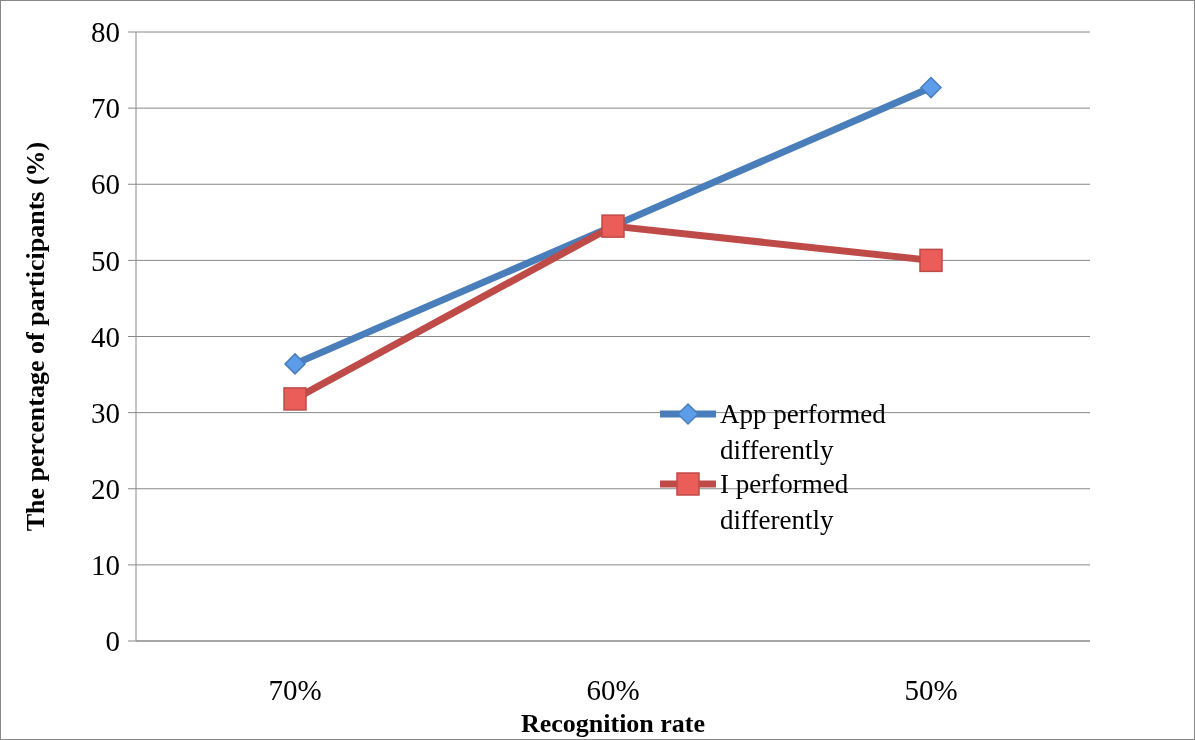 This screenshot has height=740, width=1195. What do you see at coordinates (295, 690) in the screenshot?
I see `x-tick-label: 70%` at bounding box center [295, 690].